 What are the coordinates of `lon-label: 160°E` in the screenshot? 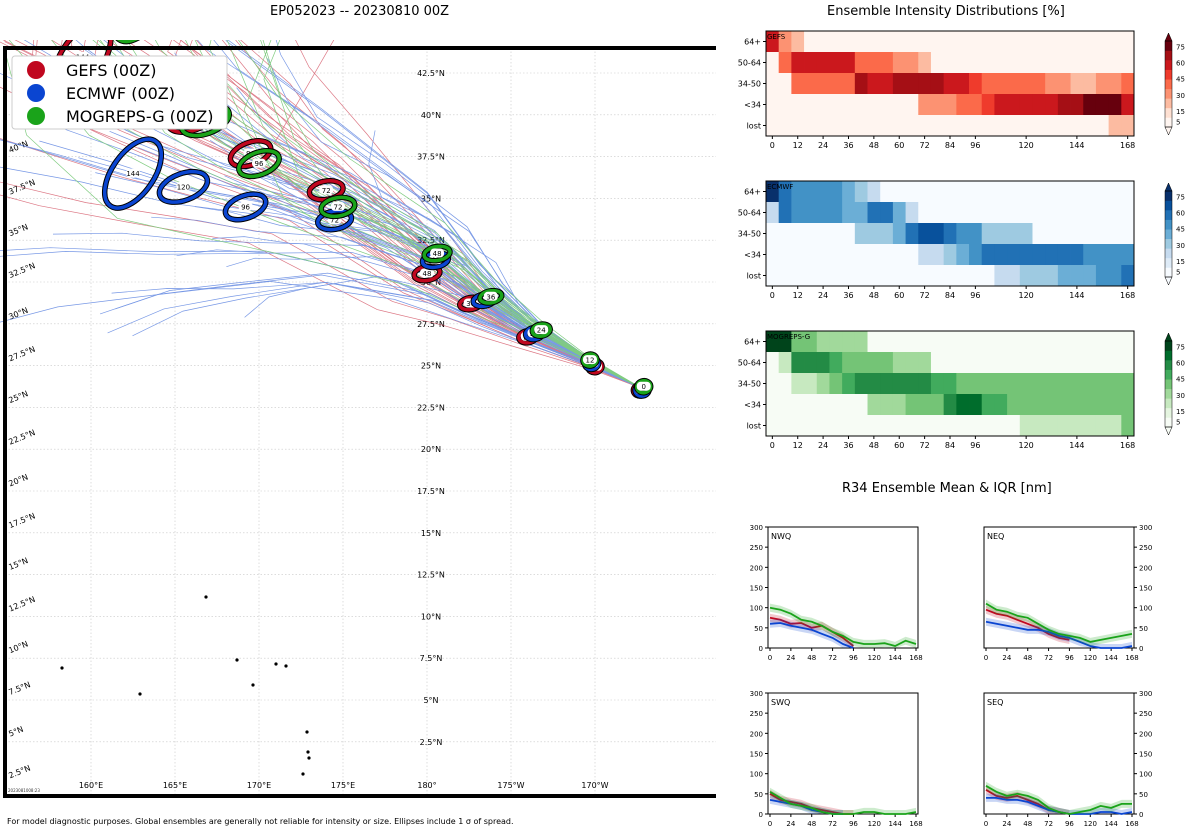 It's located at (91, 785).